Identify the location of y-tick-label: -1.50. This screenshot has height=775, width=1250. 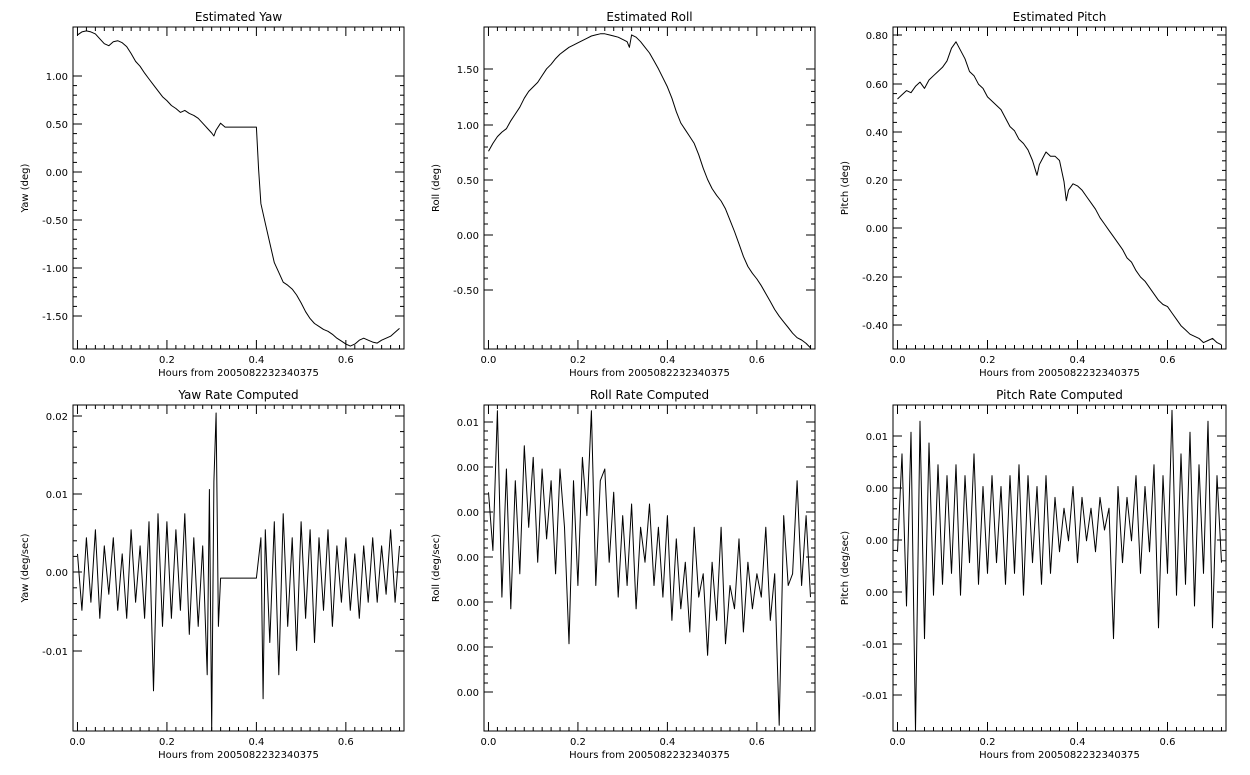
(55, 317).